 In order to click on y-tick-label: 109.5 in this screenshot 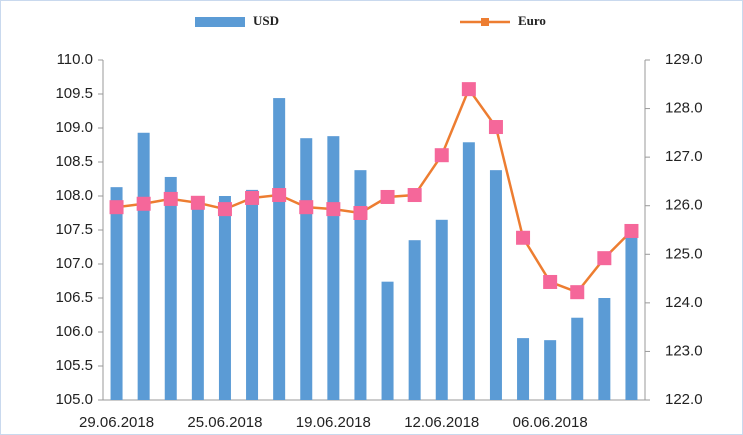, I will do `click(74, 93)`.